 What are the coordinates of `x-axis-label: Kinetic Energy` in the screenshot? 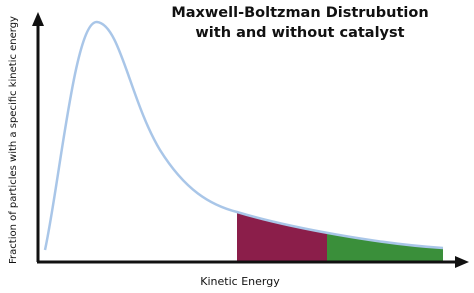 It's located at (240, 281).